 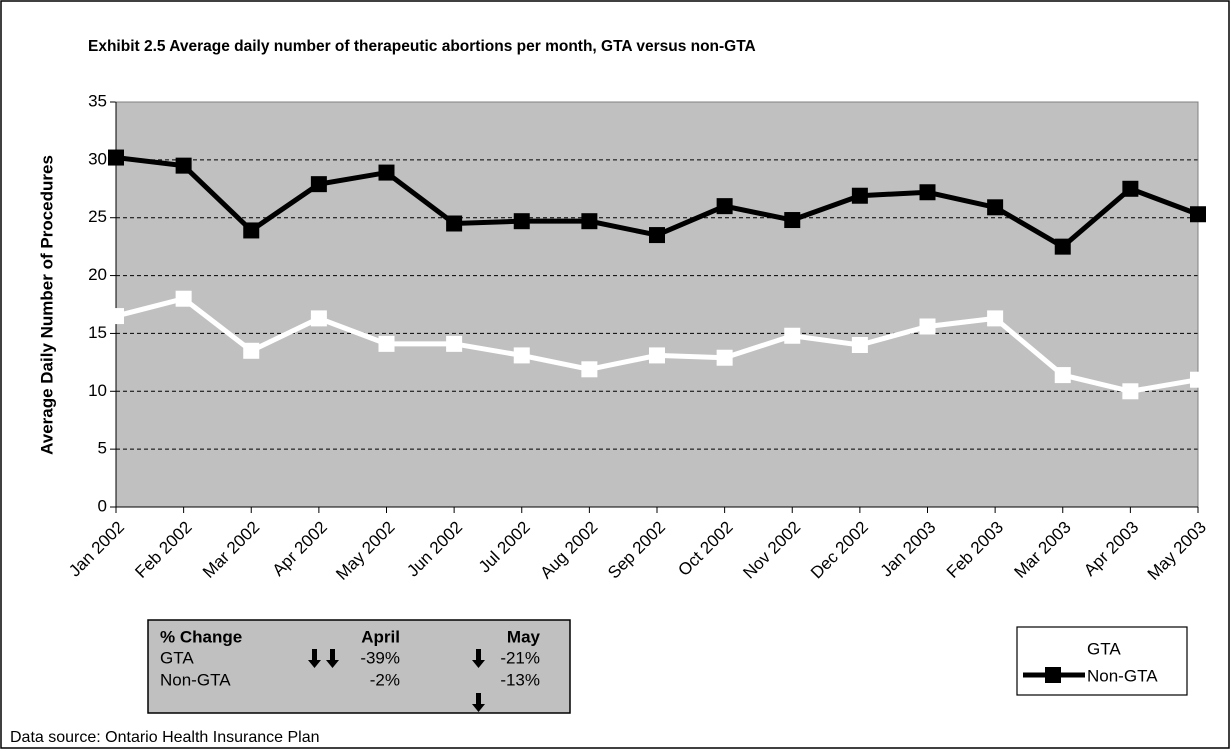 What do you see at coordinates (97, 274) in the screenshot?
I see `y-tick-label: 20` at bounding box center [97, 274].